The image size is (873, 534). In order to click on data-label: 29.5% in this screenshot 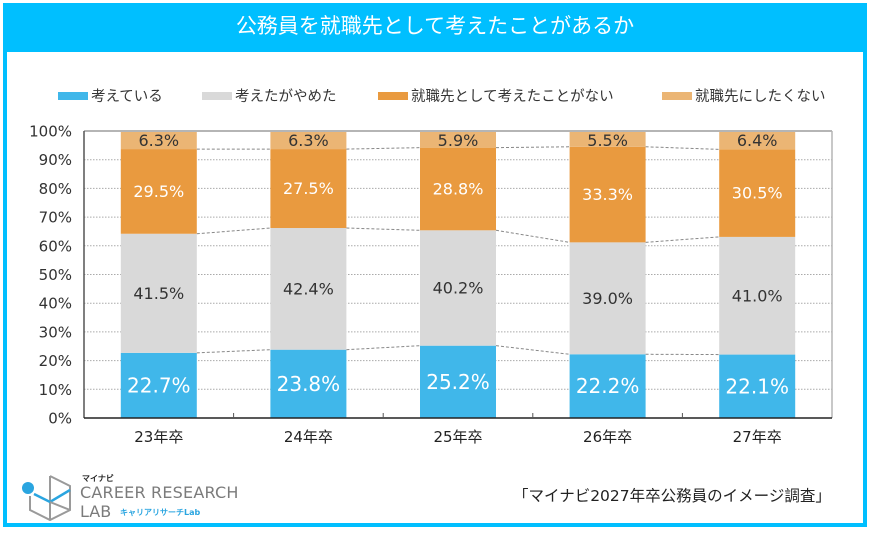, I will do `click(158, 191)`.